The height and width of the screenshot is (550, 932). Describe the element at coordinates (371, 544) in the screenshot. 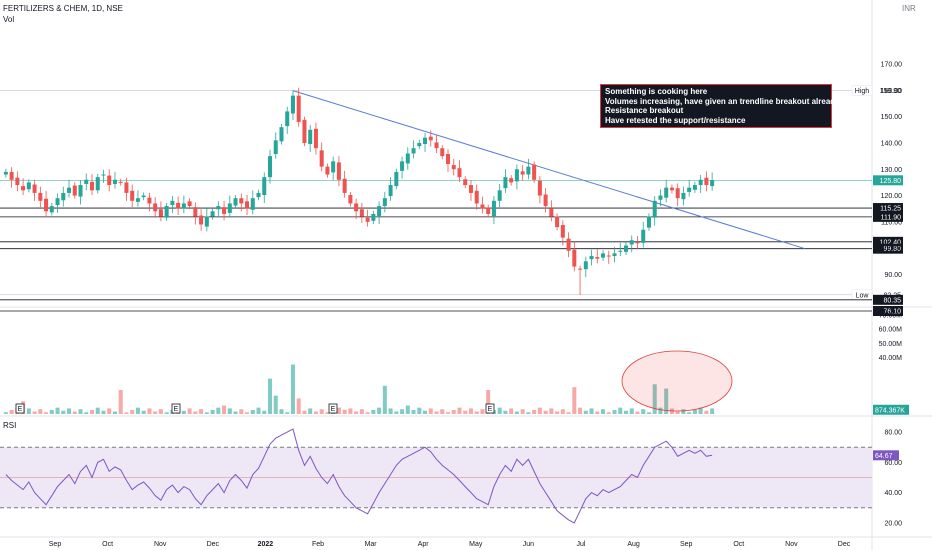

I see `time-tick-label: Mar` at that location.